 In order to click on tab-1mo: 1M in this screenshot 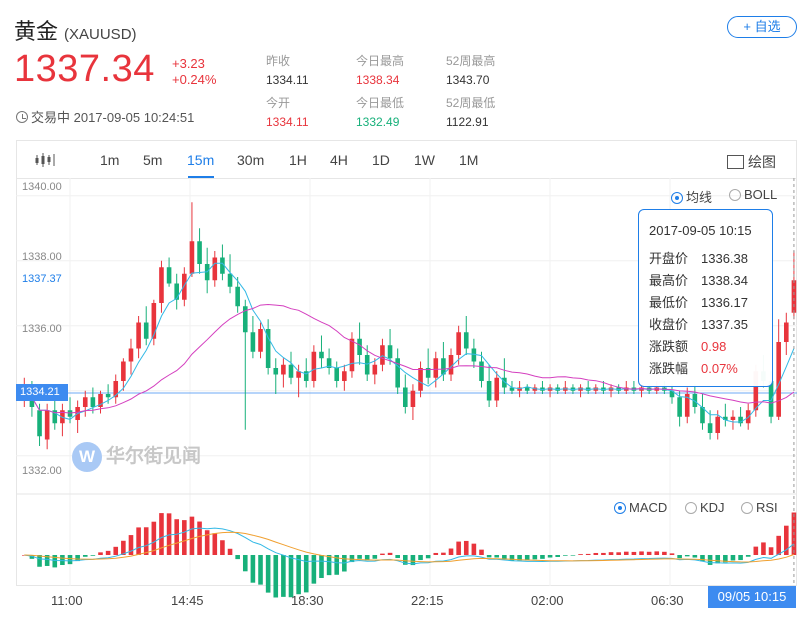, I will do `click(469, 160)`.